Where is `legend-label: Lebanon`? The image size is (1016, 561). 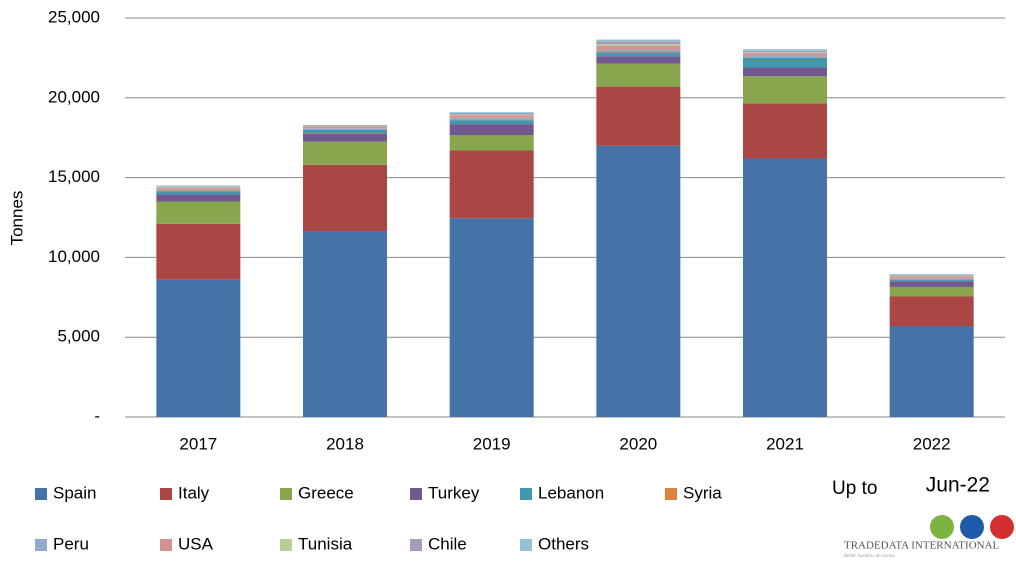
legend-label: Lebanon is located at coordinates (571, 492).